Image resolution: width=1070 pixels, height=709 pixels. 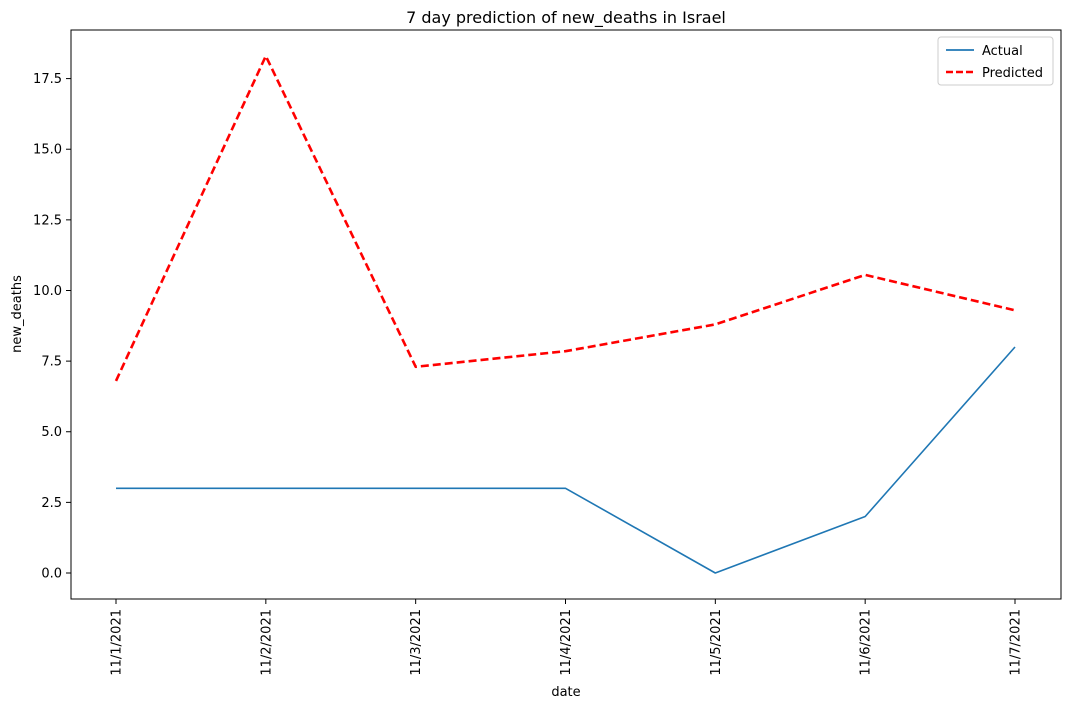 What do you see at coordinates (47, 150) in the screenshot?
I see `y-tick-label: 15.0` at bounding box center [47, 150].